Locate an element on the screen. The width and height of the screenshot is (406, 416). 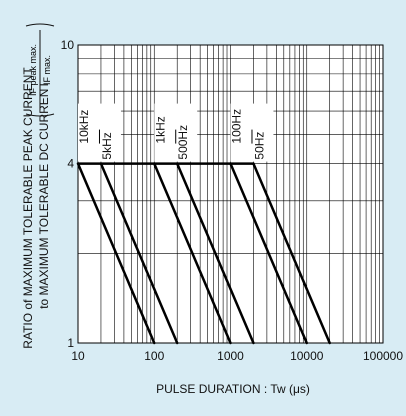
y-axis-title-line1: RATIO of MAXIMUM TOLERABLE PEAK CURRENT is located at coordinates (28, 208).